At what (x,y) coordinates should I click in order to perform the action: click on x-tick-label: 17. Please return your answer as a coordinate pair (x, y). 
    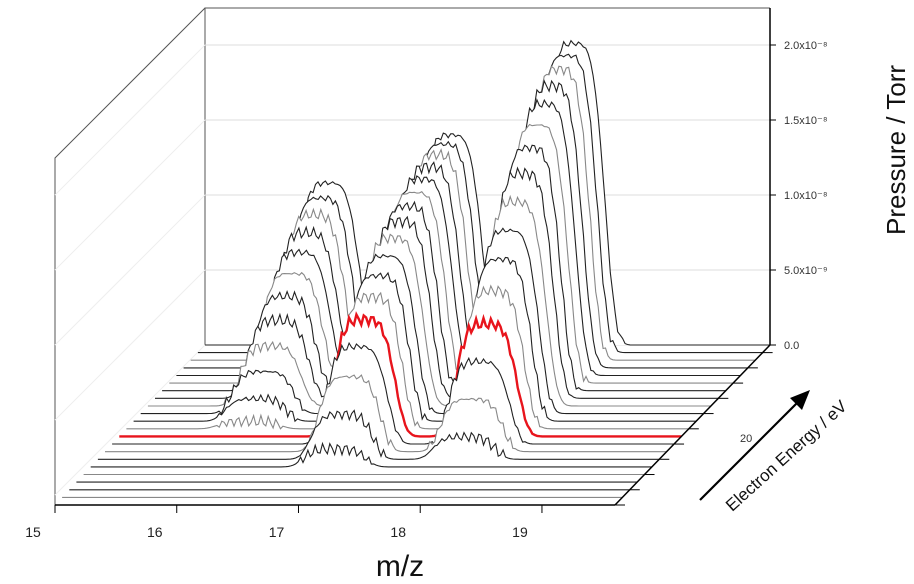
    Looking at the image, I should click on (277, 532).